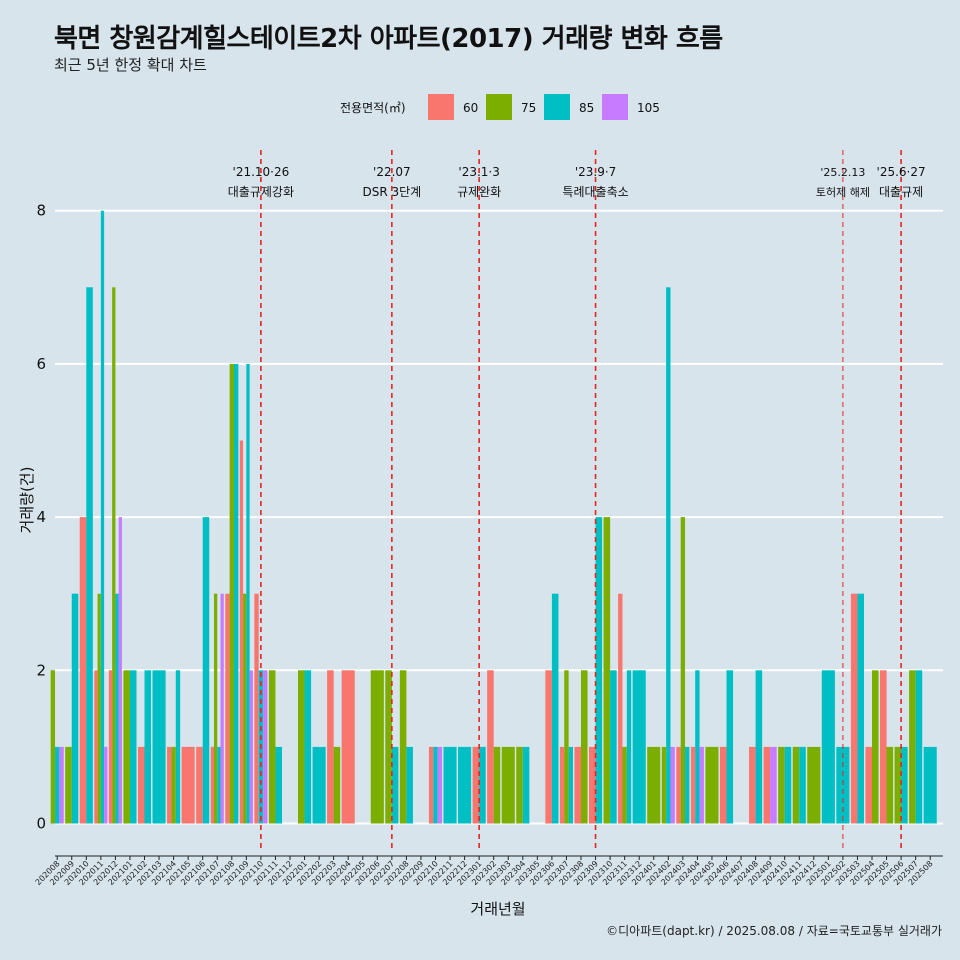  What do you see at coordinates (595, 192) in the screenshot?
I see `event-name-label: 특례대출축소` at bounding box center [595, 192].